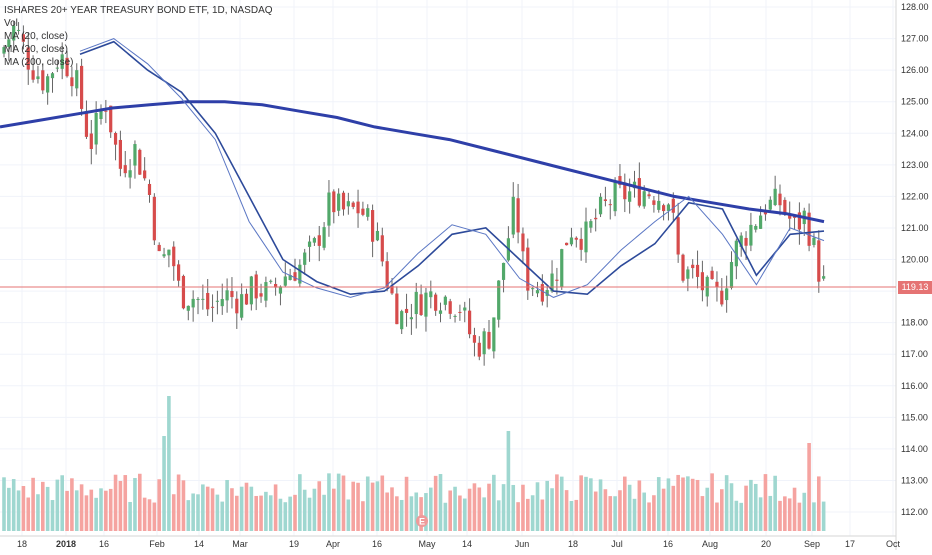 This screenshot has width=932, height=555. Describe the element at coordinates (812, 544) in the screenshot. I see `x-tick-label: Sep` at that location.